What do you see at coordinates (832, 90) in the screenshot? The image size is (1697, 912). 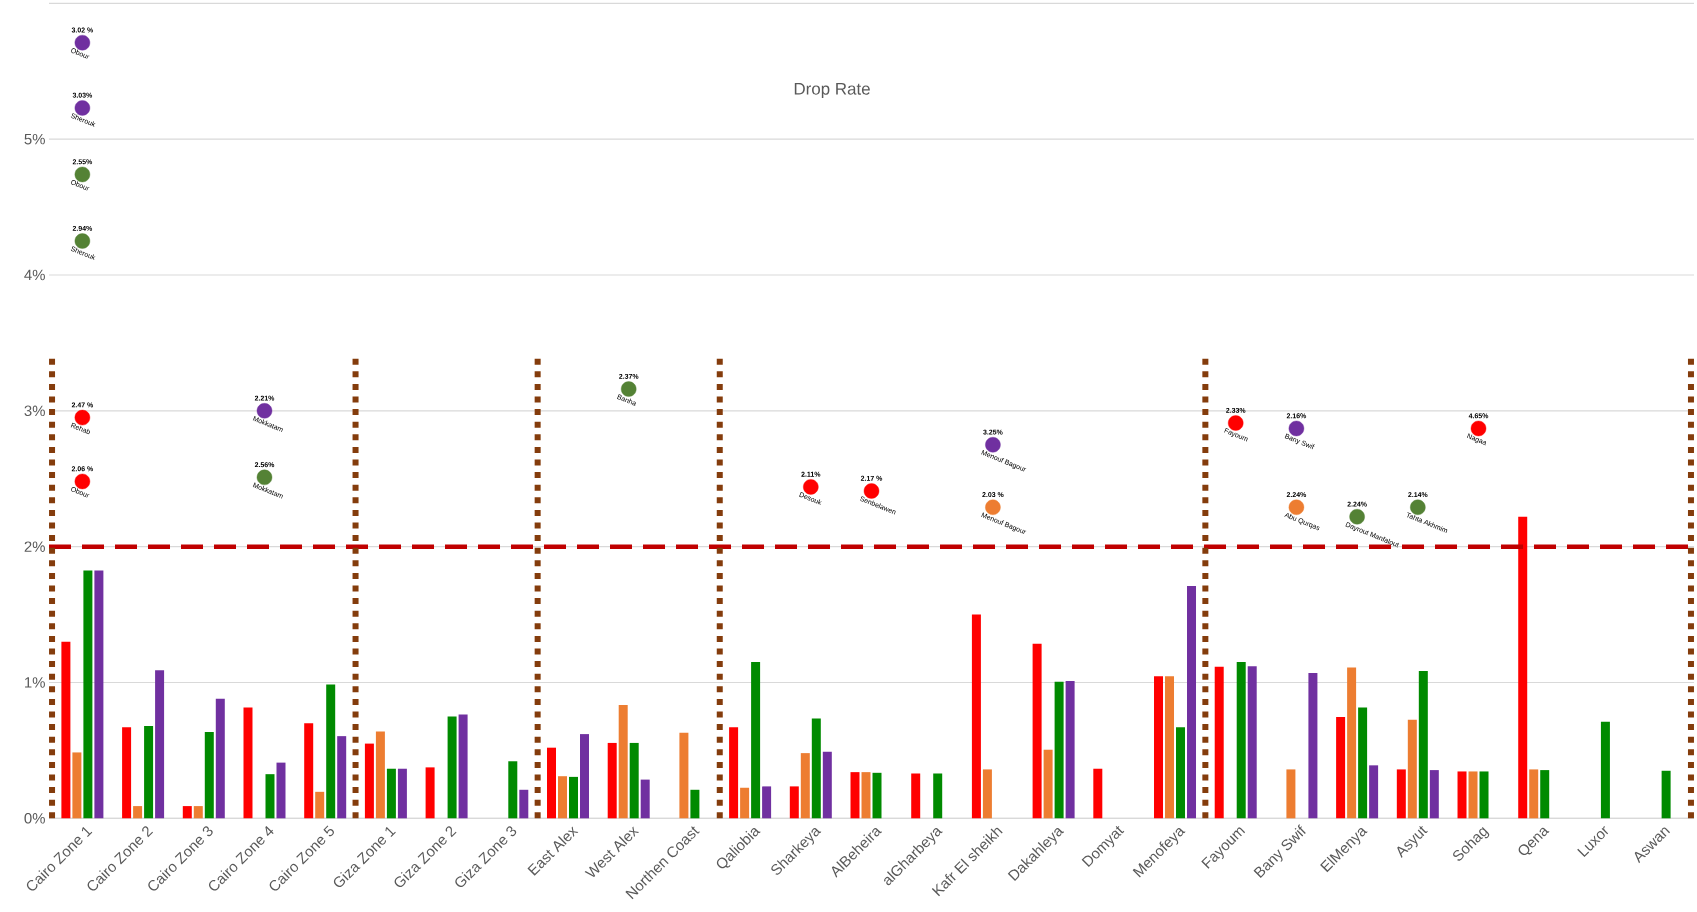 I see `text: Drop Rate` at bounding box center [832, 90].